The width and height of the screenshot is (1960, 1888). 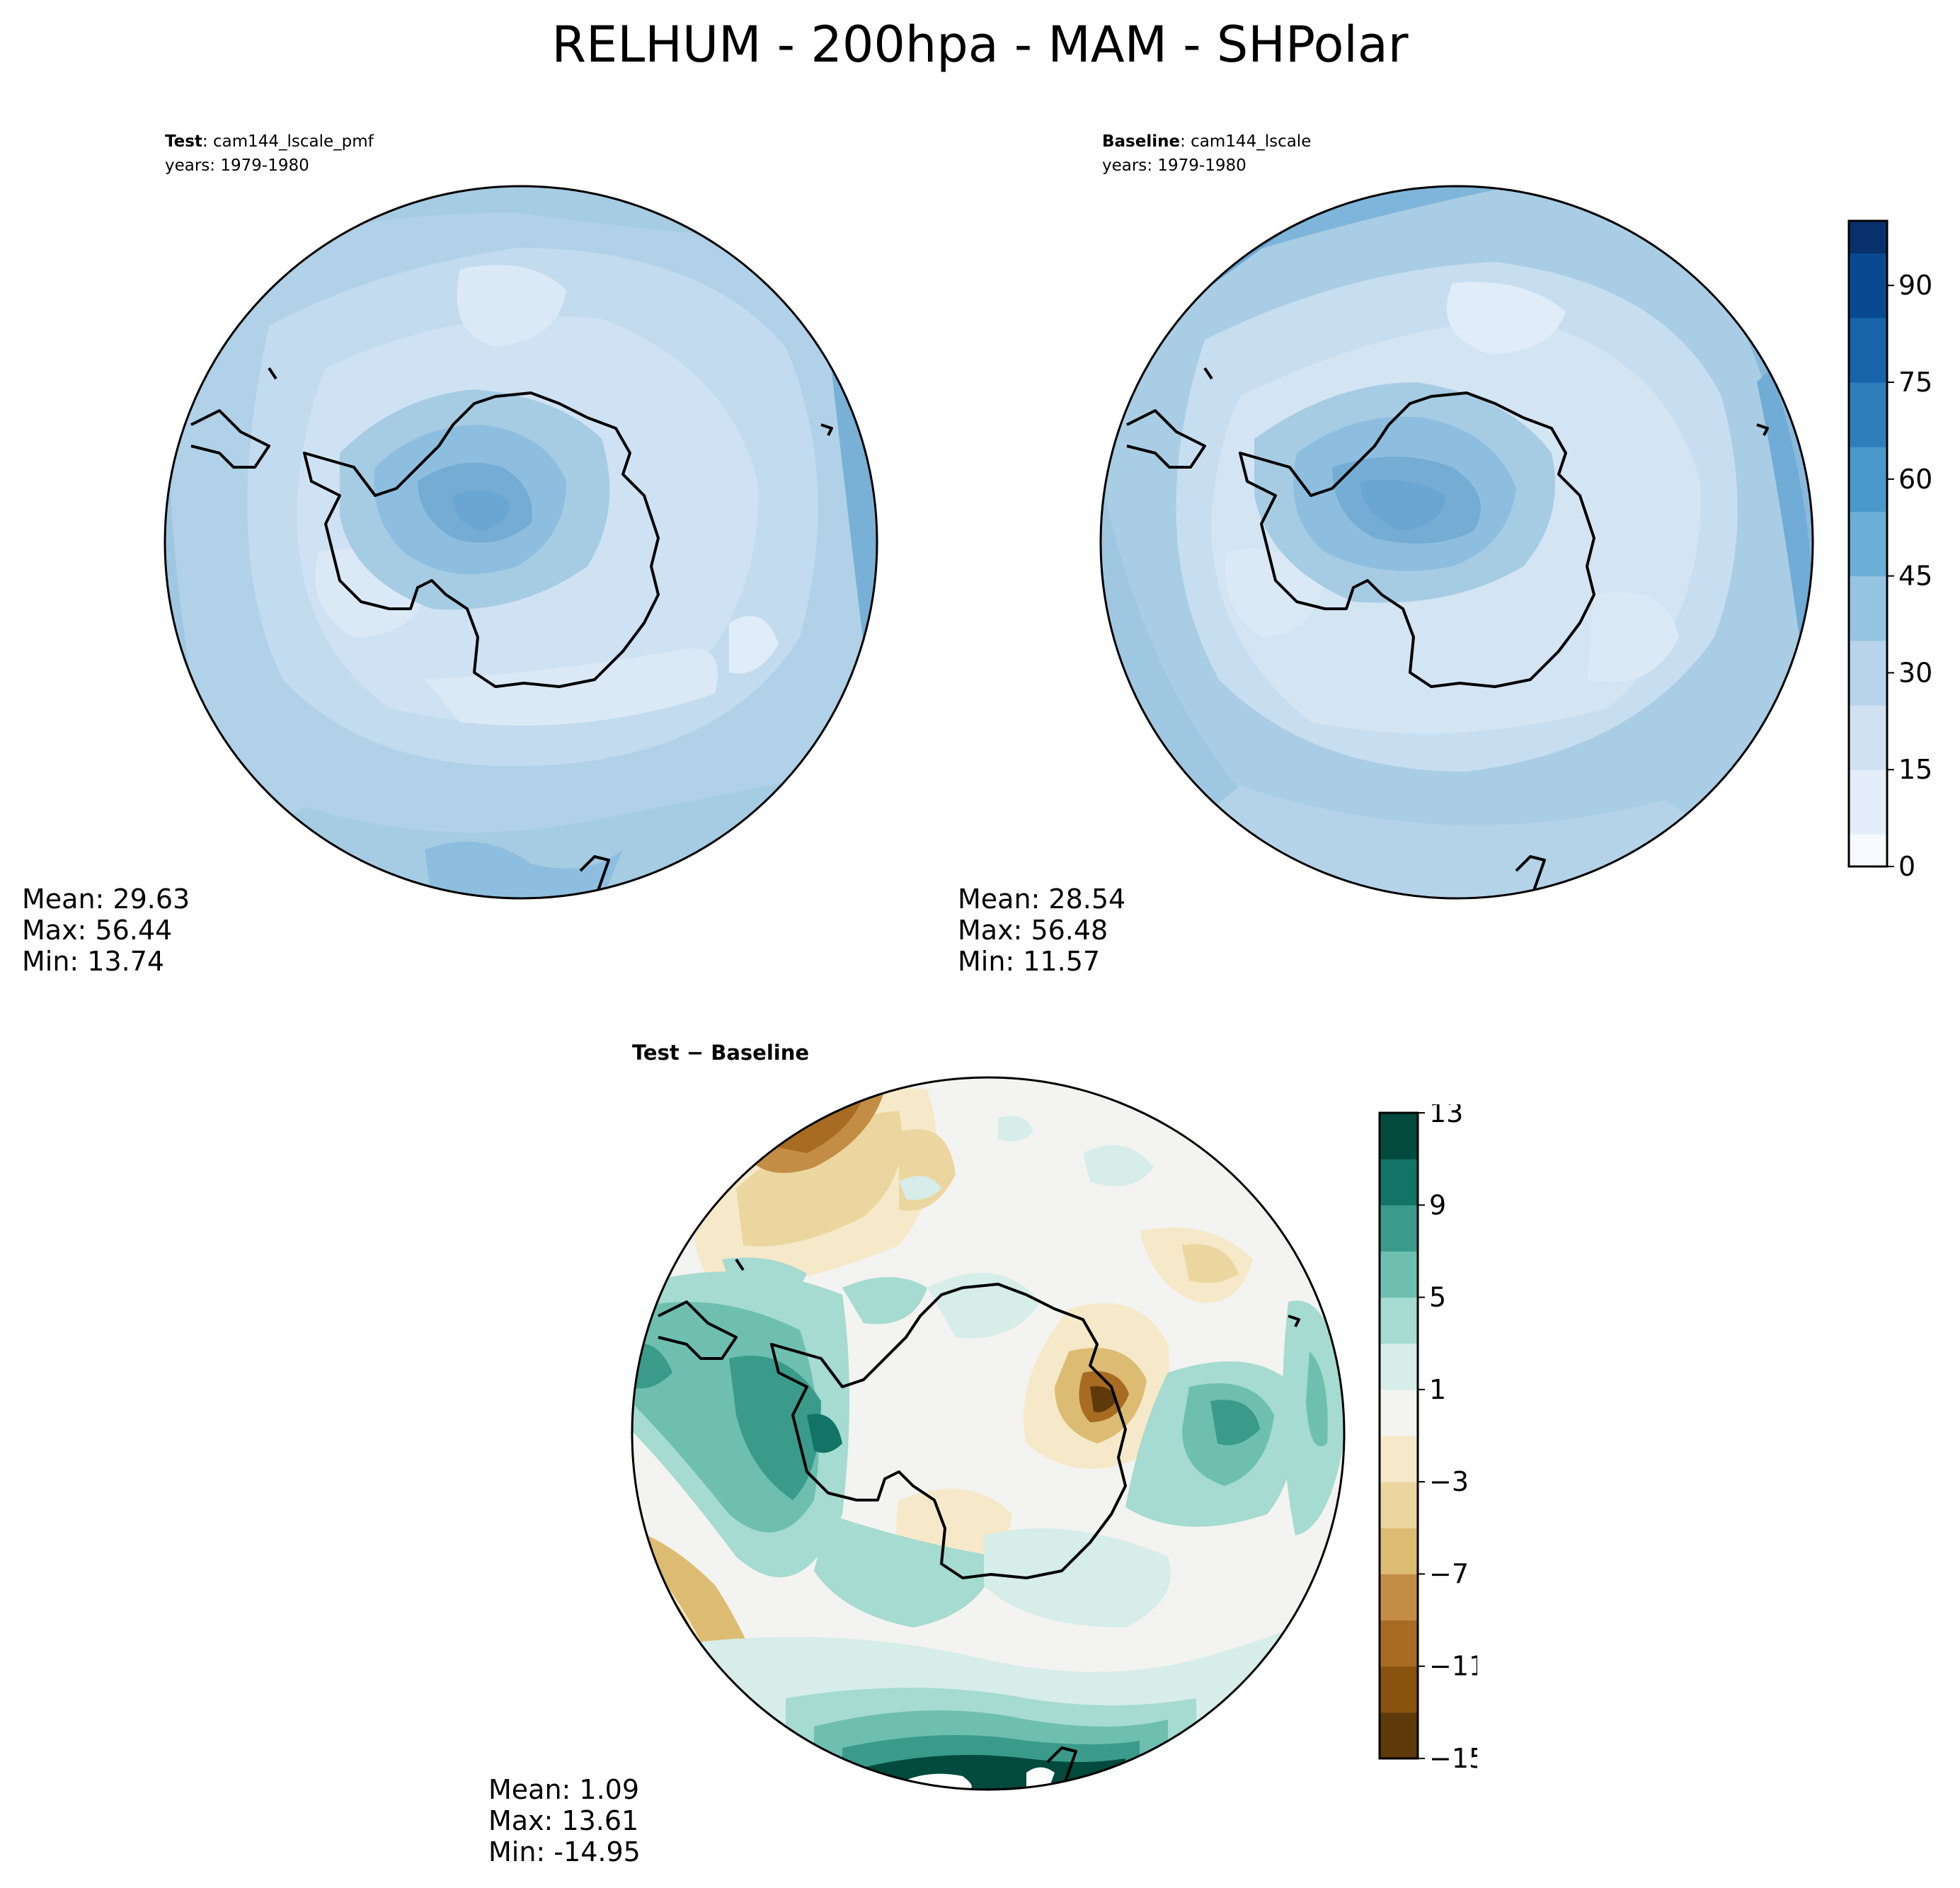 What do you see at coordinates (521, 543) in the screenshot?
I see `test-map` at bounding box center [521, 543].